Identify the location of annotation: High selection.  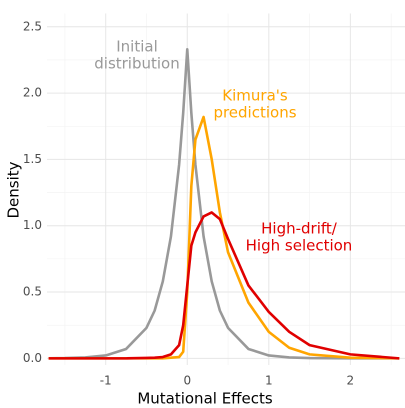
(299, 246).